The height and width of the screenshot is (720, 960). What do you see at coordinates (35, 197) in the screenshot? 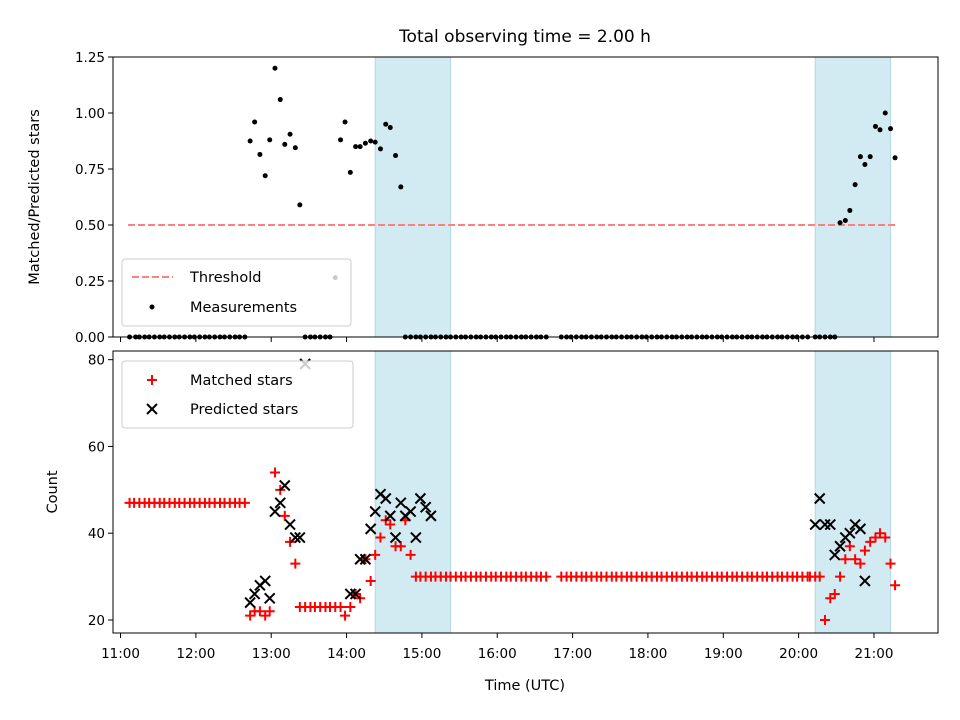
I see `y-axis-label-ratio: Matched/Predicted stars` at bounding box center [35, 197].